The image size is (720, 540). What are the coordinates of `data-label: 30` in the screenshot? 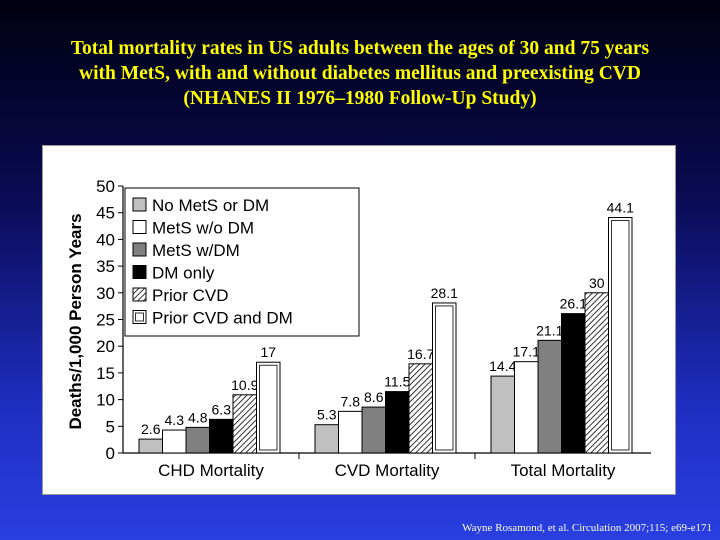 It's located at (597, 283).